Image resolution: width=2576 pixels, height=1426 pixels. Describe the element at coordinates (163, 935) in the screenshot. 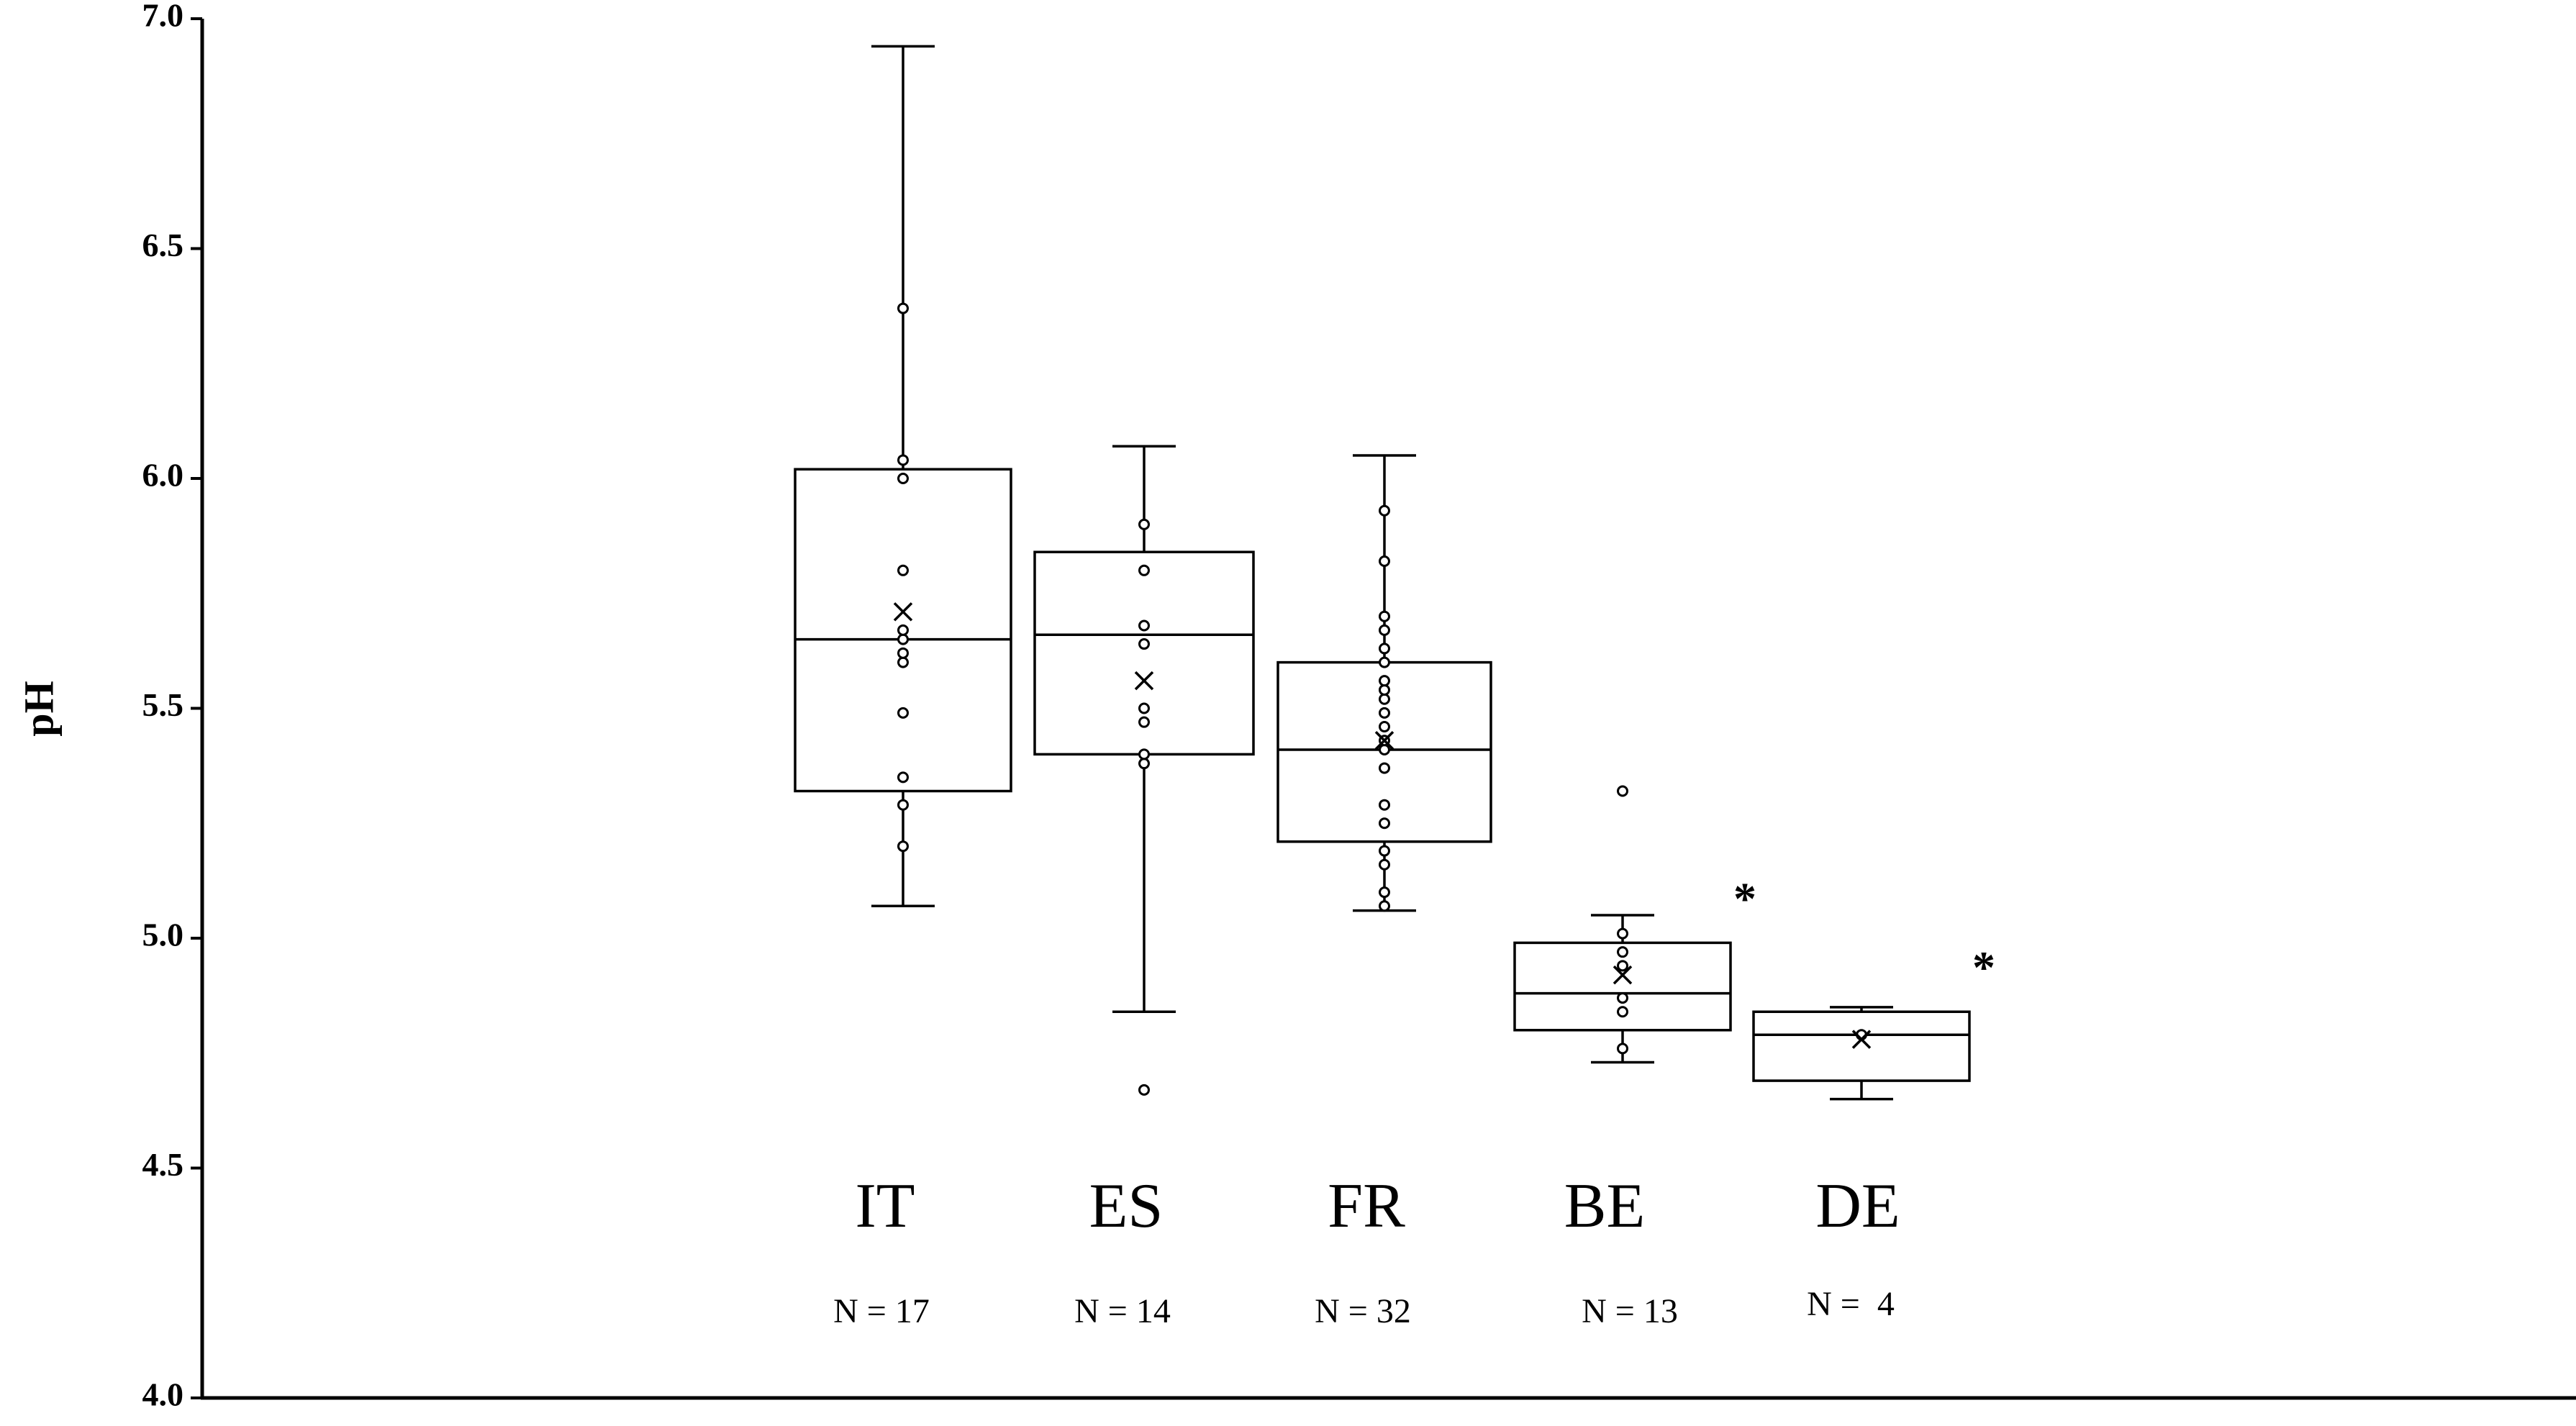

I see `y-tick-label: 5.0` at that location.